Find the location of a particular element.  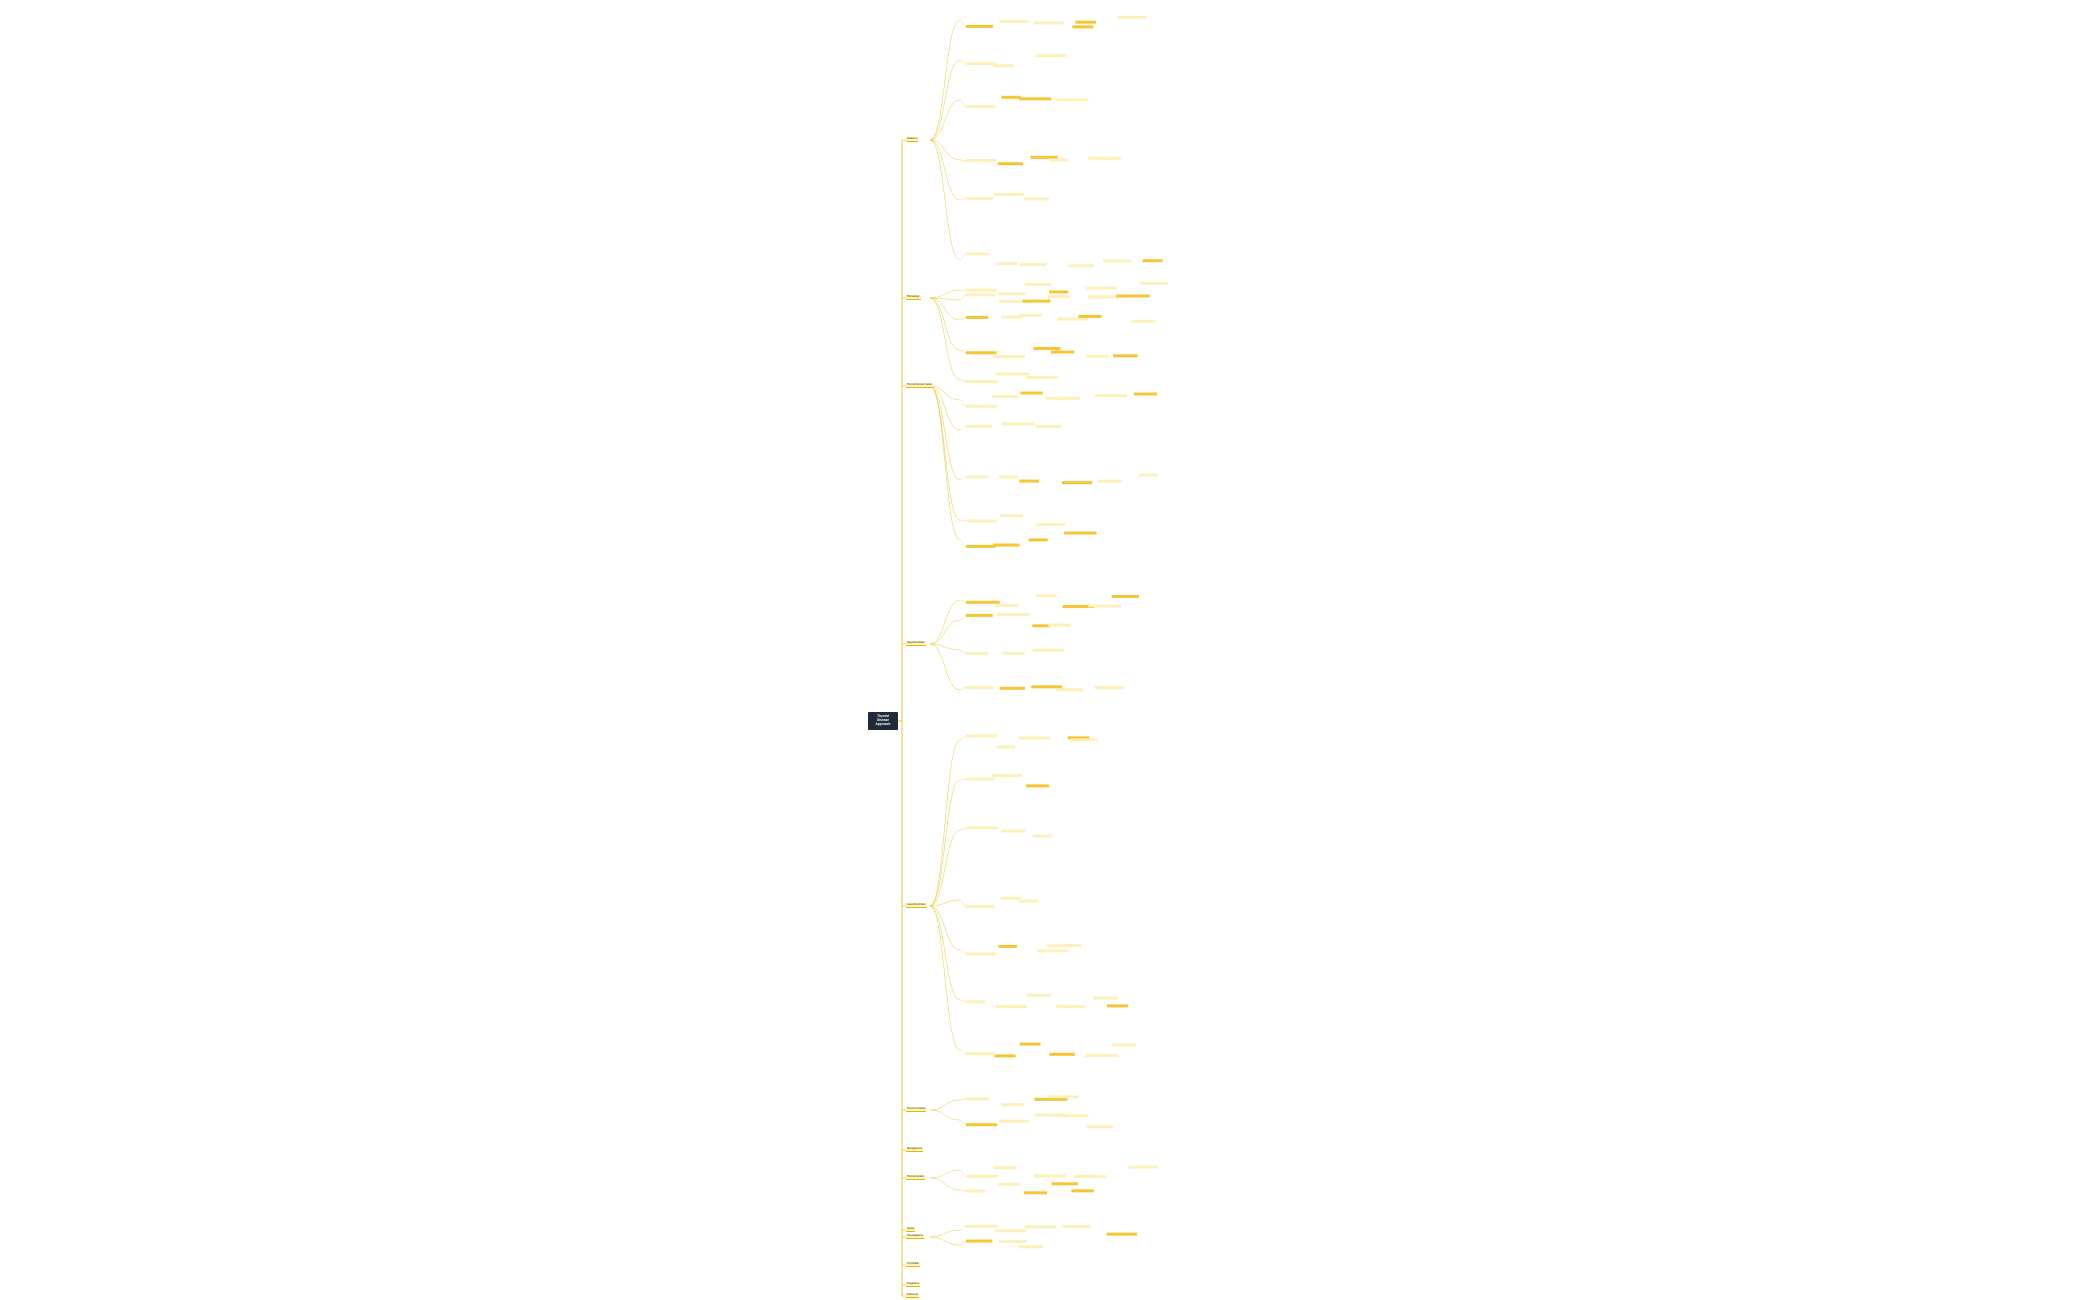

branch-node-b10: Pregnancy is located at coordinates (913, 1284).